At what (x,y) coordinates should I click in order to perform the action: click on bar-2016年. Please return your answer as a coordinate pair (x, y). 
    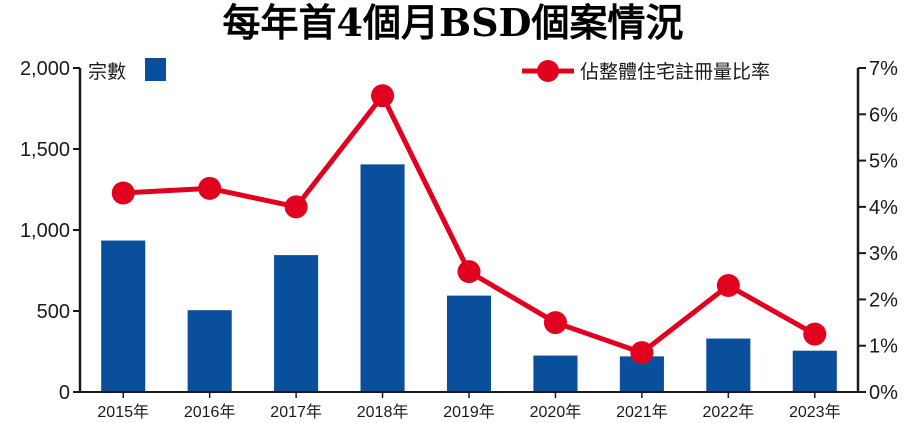
    Looking at the image, I should click on (209, 351).